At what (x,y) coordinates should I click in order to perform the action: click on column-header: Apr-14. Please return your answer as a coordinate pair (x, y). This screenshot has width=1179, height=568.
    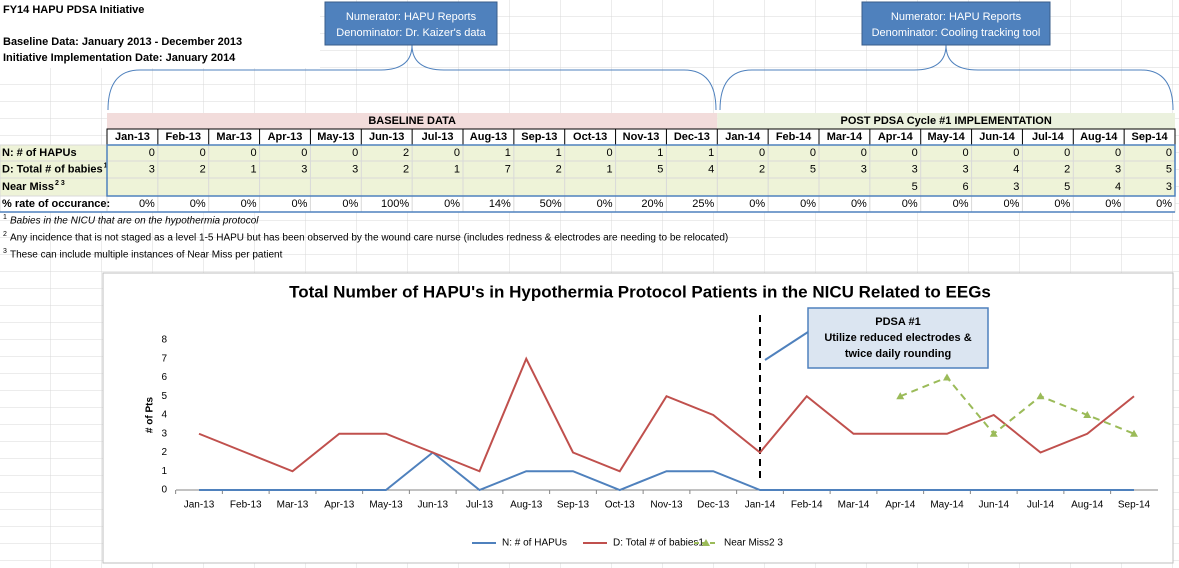
    Looking at the image, I should click on (896, 137).